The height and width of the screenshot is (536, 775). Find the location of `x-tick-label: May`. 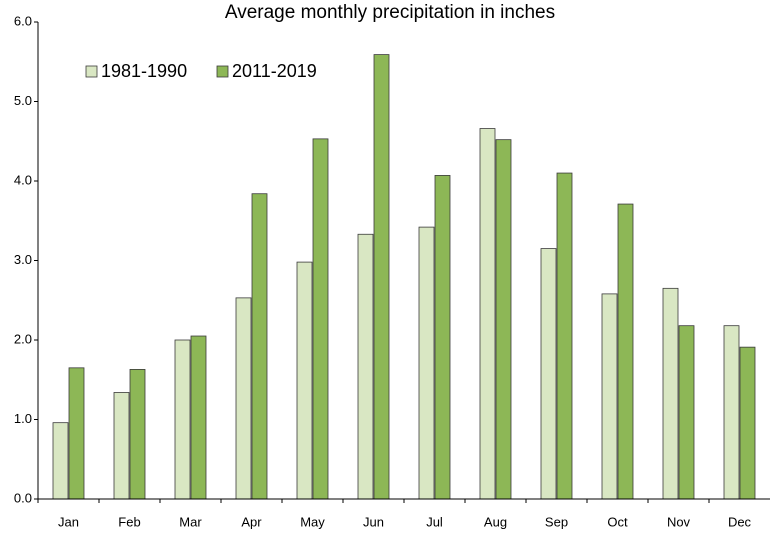

x-tick-label: May is located at coordinates (312, 521).